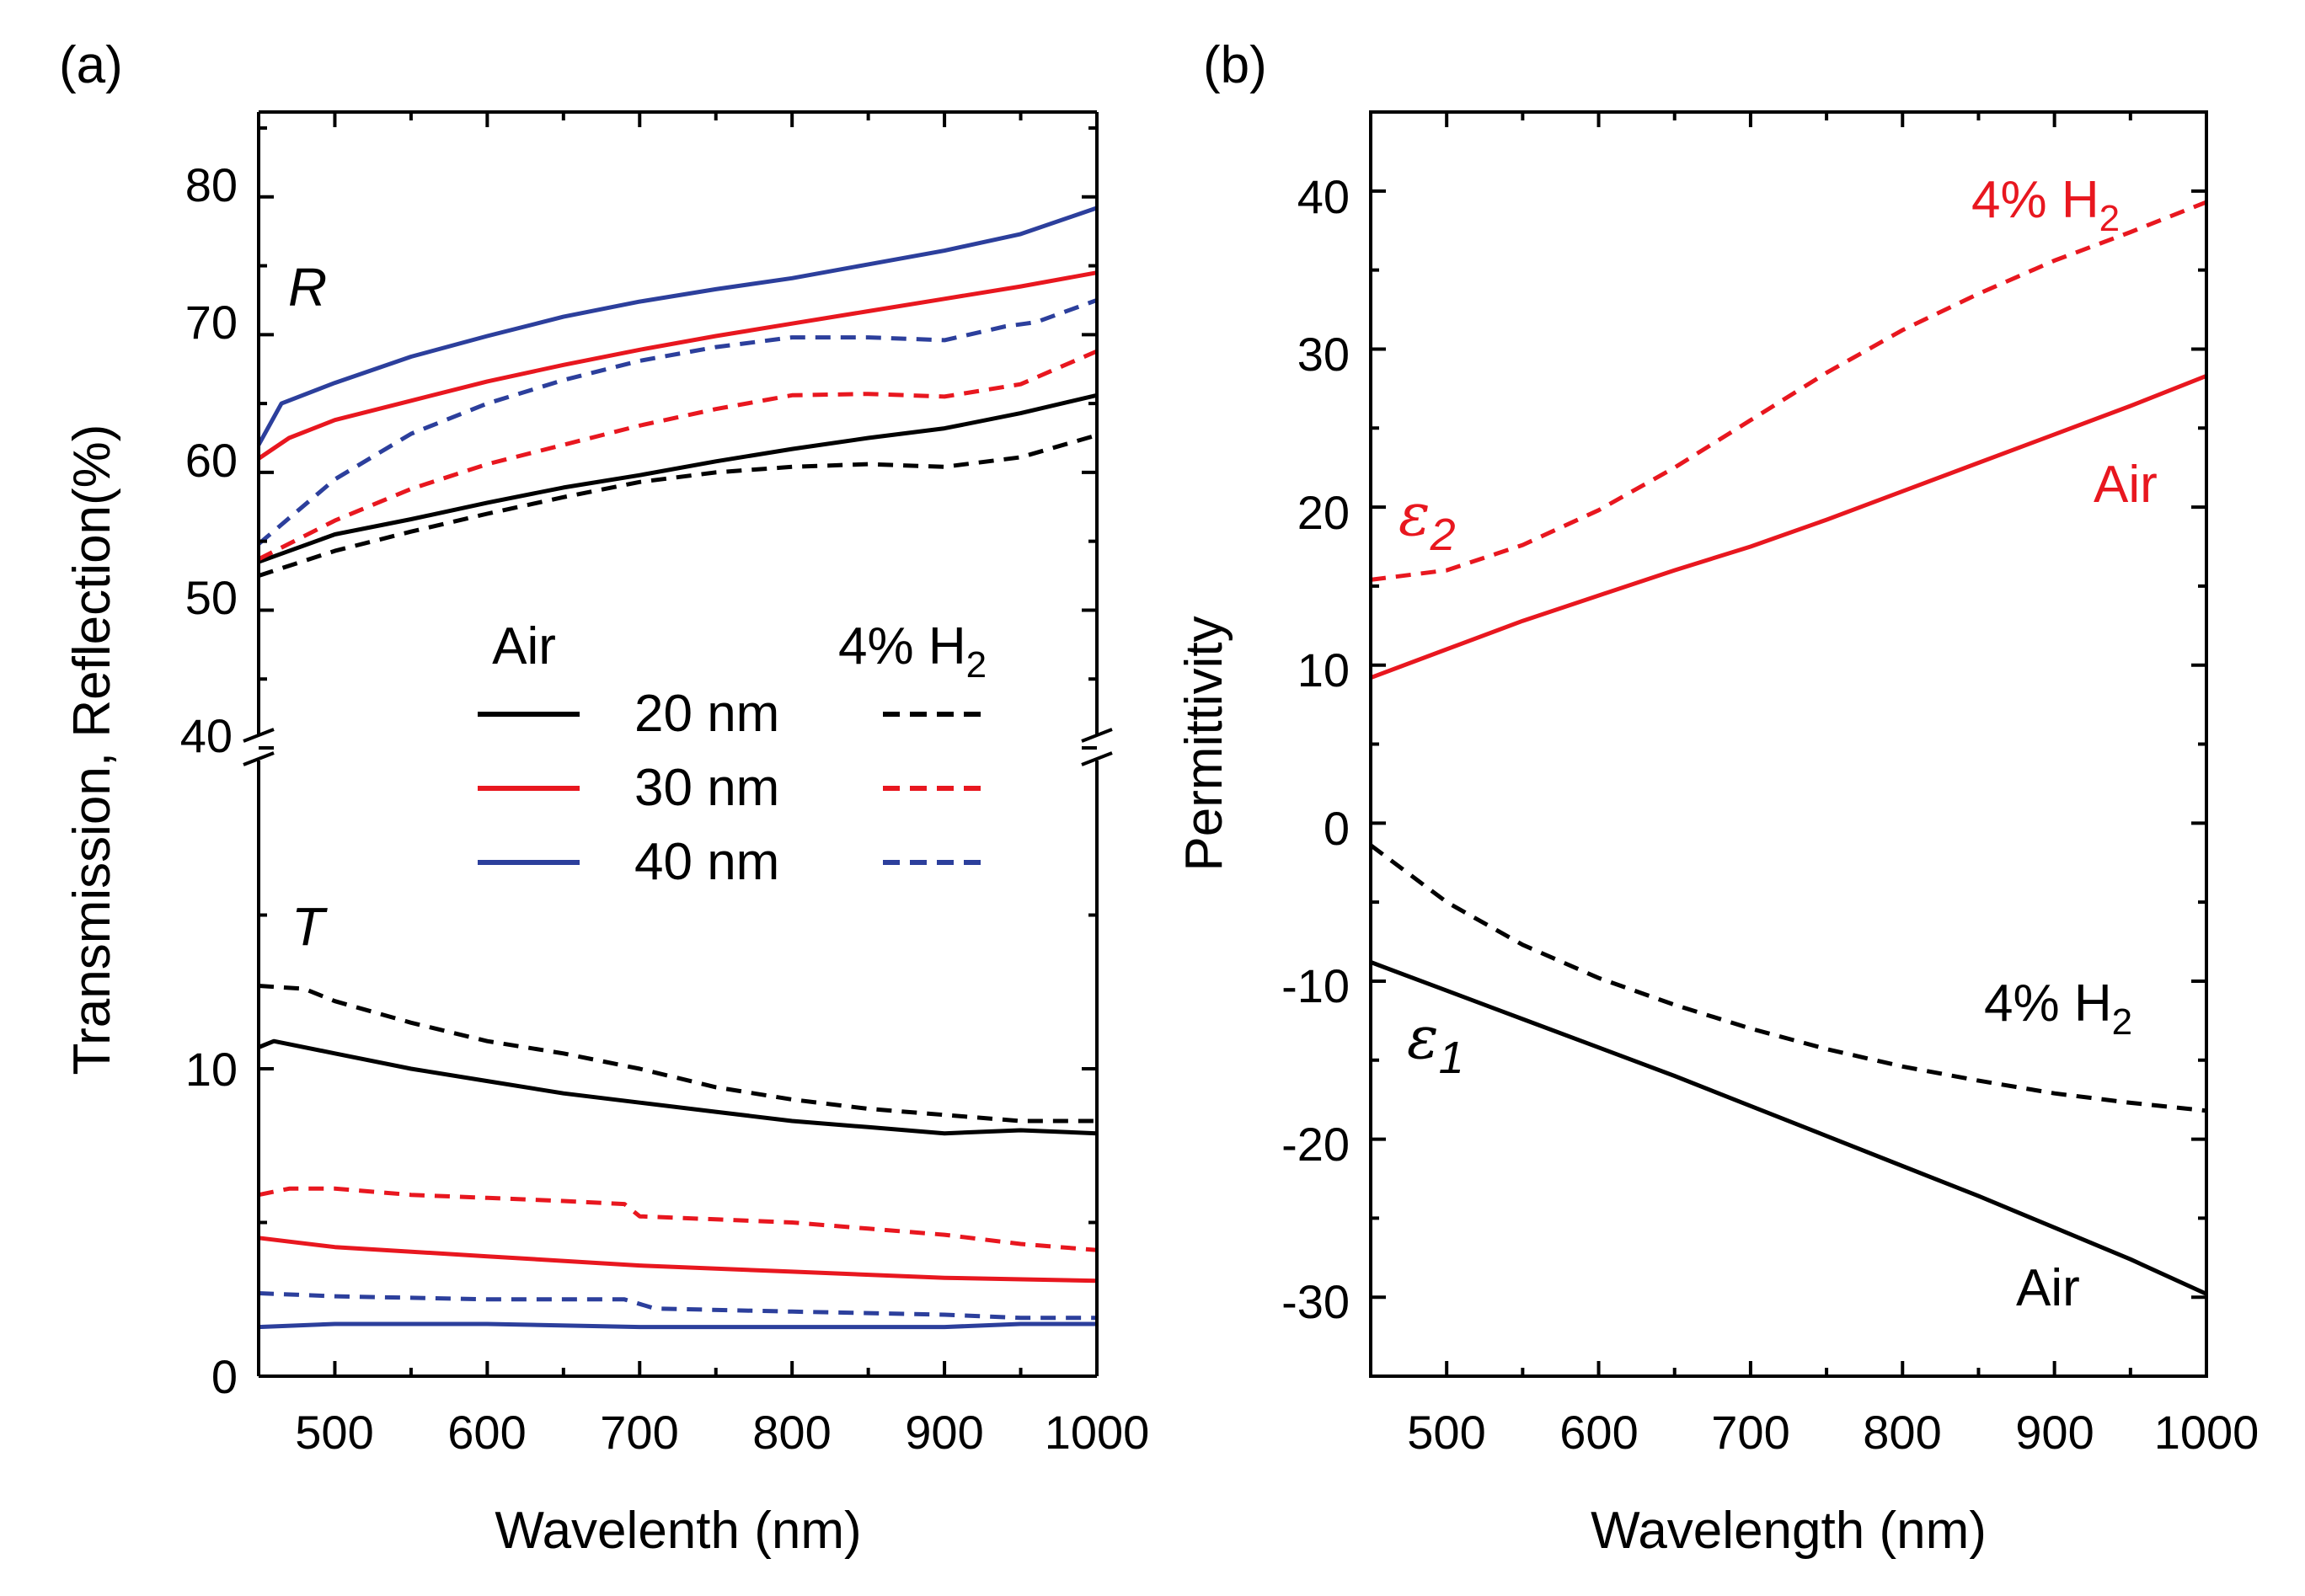 The image size is (2305, 1596). What do you see at coordinates (1789, 1531) in the screenshot?
I see `panel-b-xlabel: Wavelength (nm)` at bounding box center [1789, 1531].